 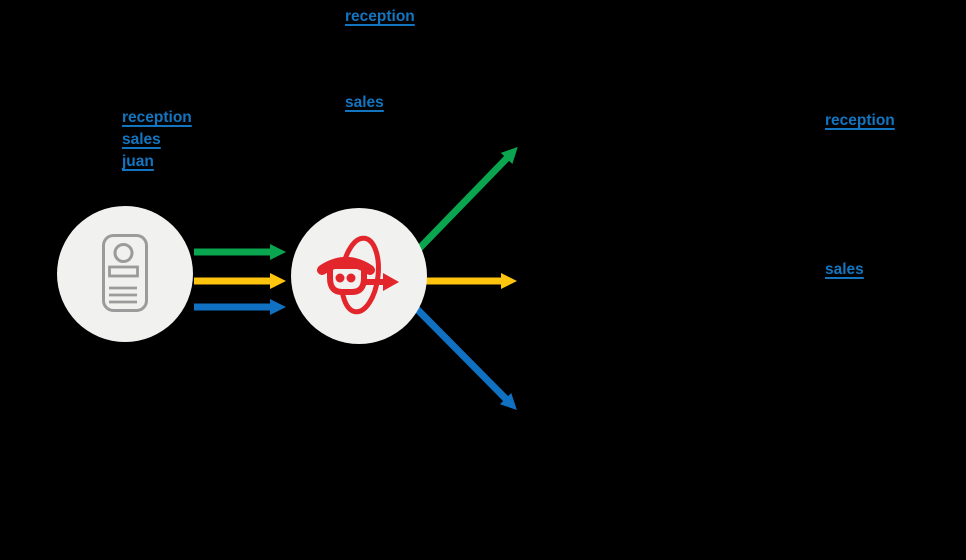 I want to click on door-link-sales: sales, so click(x=141, y=139).